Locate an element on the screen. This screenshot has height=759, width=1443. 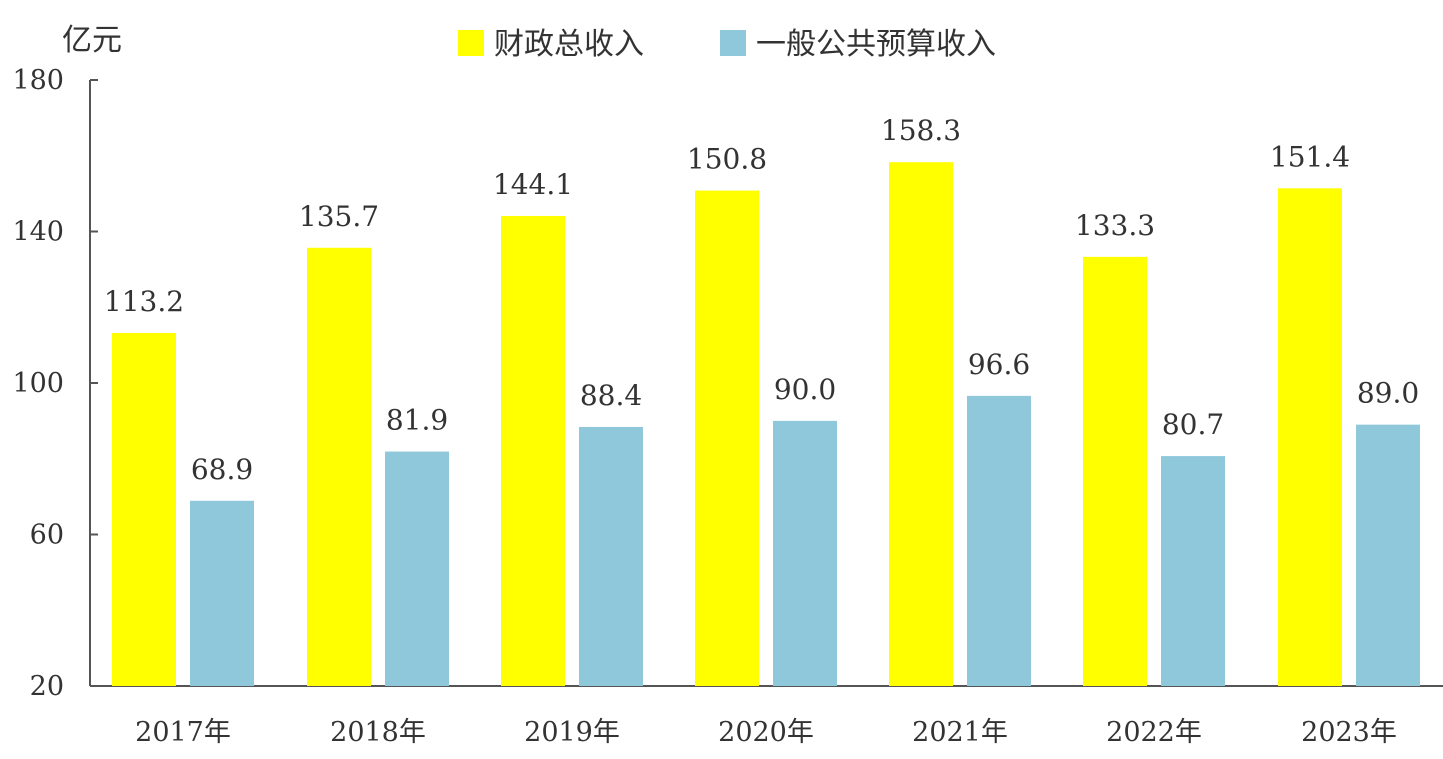
data-label-general-budget-revenue: 81.9 is located at coordinates (417, 420).